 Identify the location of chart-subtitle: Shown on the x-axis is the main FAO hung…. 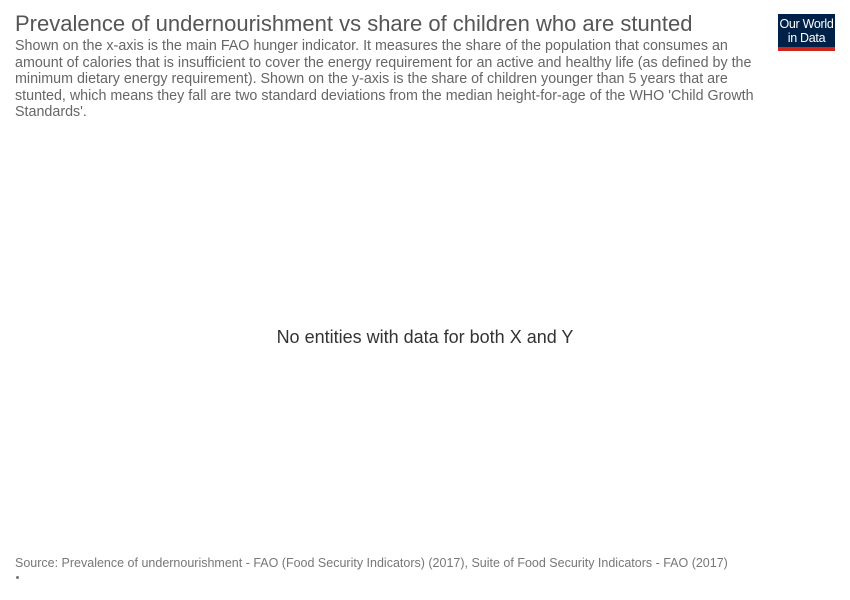
(384, 79).